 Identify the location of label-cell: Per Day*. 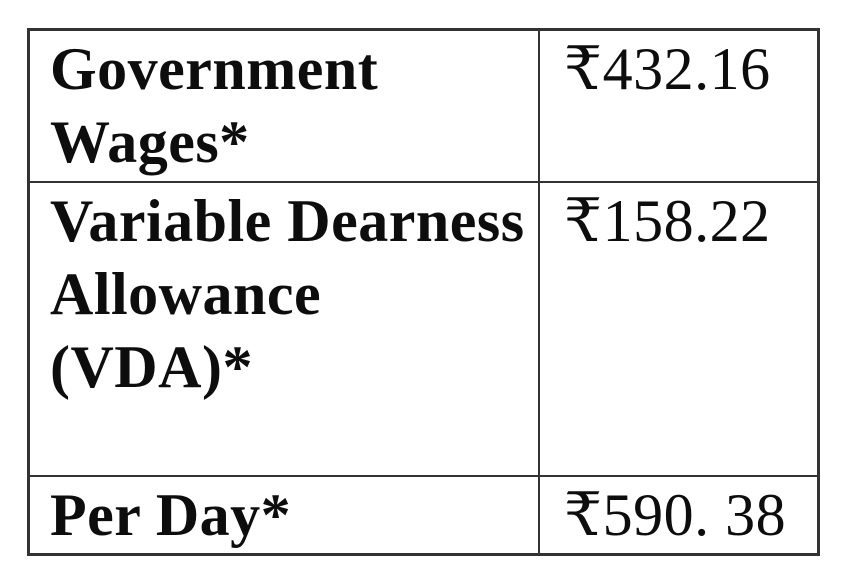
(283, 515).